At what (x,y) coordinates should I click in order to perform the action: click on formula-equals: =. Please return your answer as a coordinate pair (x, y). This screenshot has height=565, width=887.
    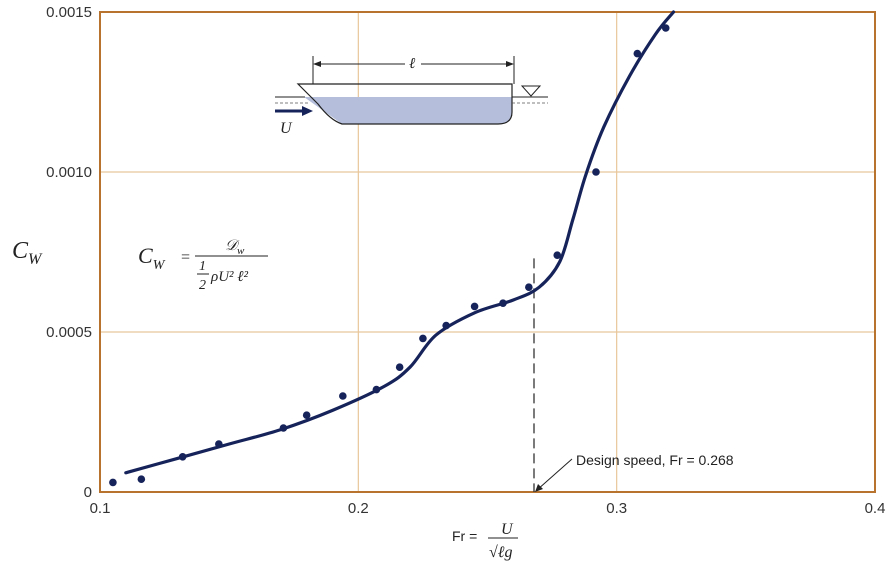
    Looking at the image, I should click on (185, 257).